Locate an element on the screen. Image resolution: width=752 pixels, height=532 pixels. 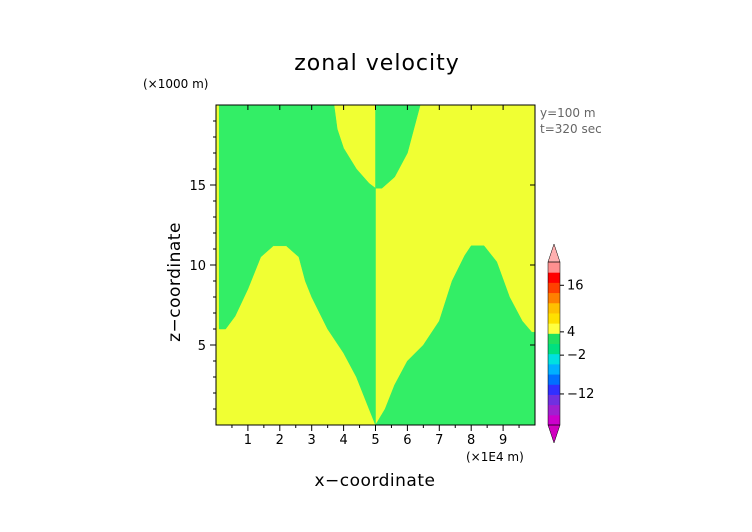
colorbar-bottom-arrow is located at coordinates (554, 434).